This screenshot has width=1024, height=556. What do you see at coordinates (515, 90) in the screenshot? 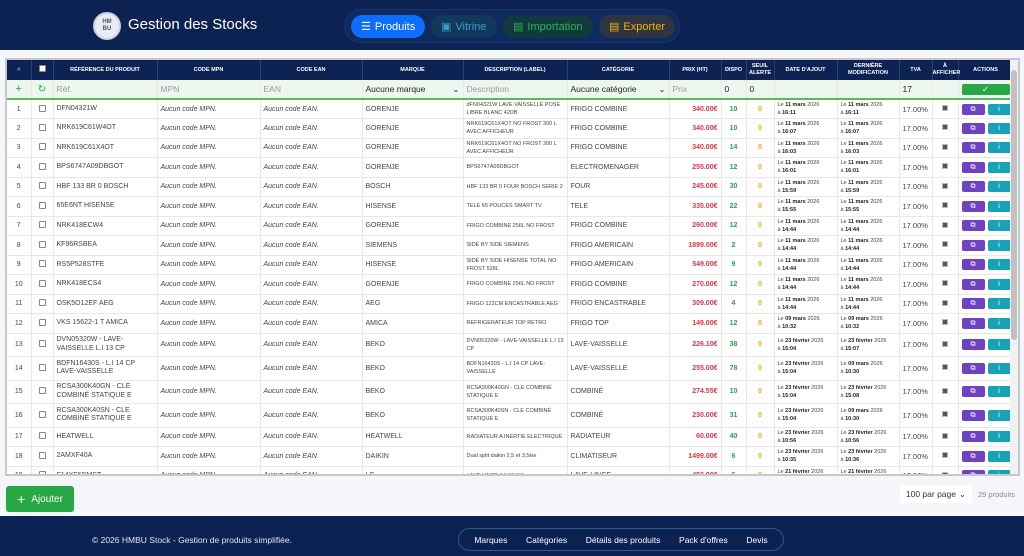
I see `desc-filter-input: Description` at bounding box center [515, 90].